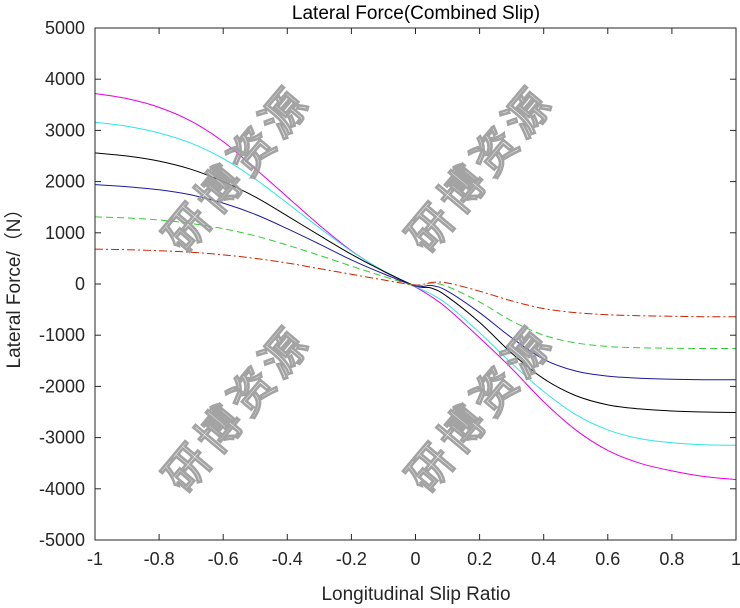 Image resolution: width=740 pixels, height=608 pixels. What do you see at coordinates (80, 284) in the screenshot?
I see `y-tick-label: 0` at bounding box center [80, 284].